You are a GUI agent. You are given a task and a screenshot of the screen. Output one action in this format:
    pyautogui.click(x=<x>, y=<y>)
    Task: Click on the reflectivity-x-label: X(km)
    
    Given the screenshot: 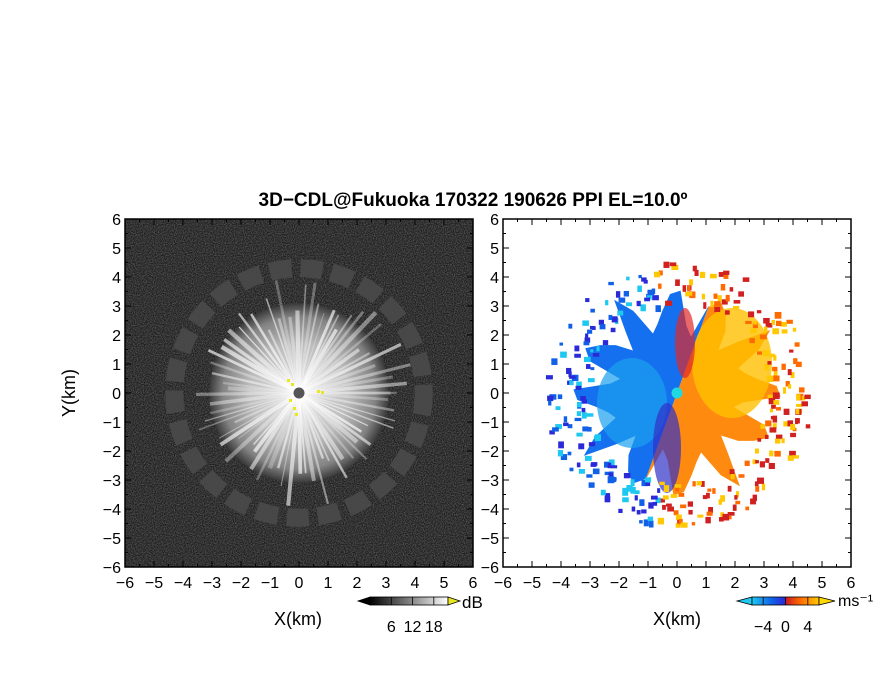 What is the action you would take?
    pyautogui.click(x=298, y=619)
    